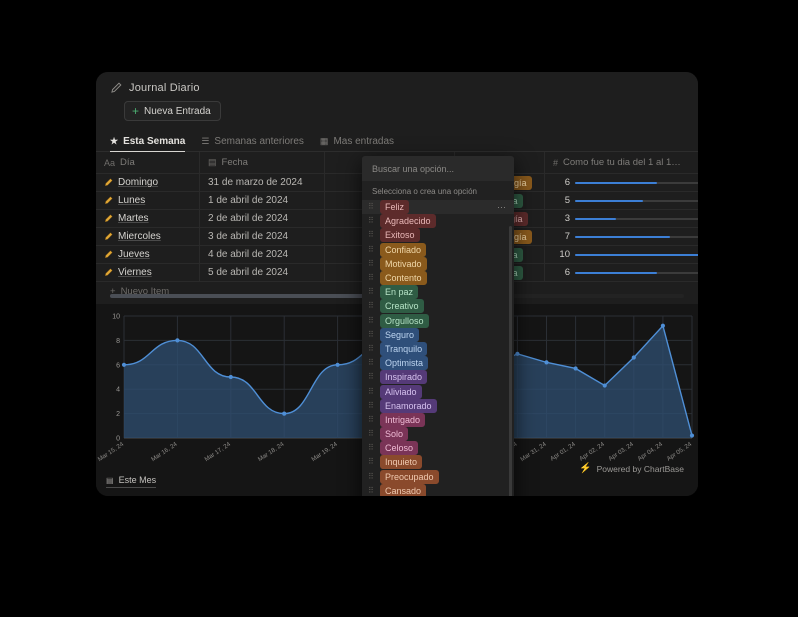 The image size is (798, 617). Describe the element at coordinates (438, 405) in the screenshot. I see `option-item: ⠿ Enamorado` at that location.